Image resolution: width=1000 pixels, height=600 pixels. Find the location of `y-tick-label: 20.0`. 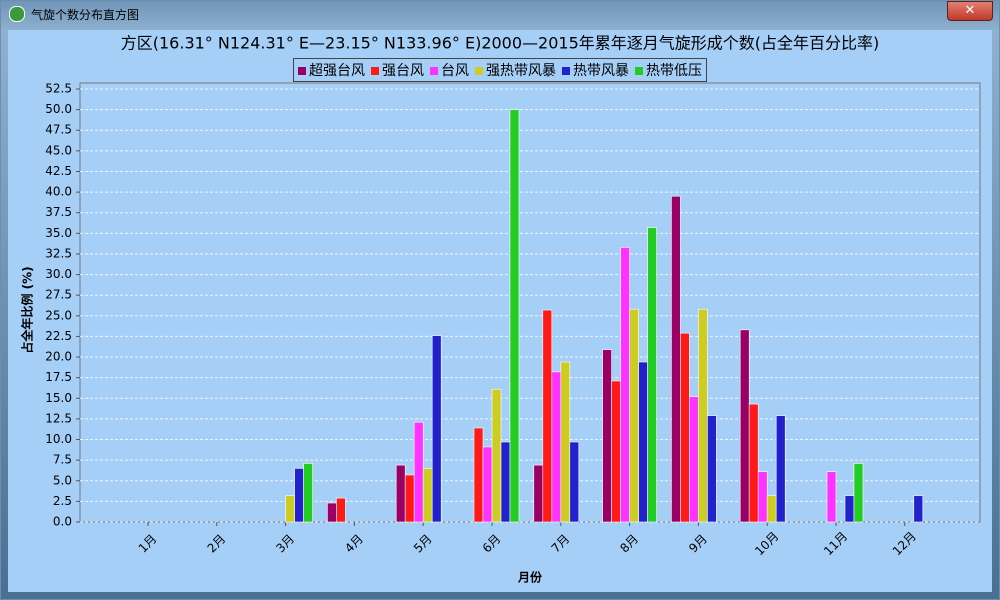

y-tick-label: 20.0 is located at coordinates (58, 357).